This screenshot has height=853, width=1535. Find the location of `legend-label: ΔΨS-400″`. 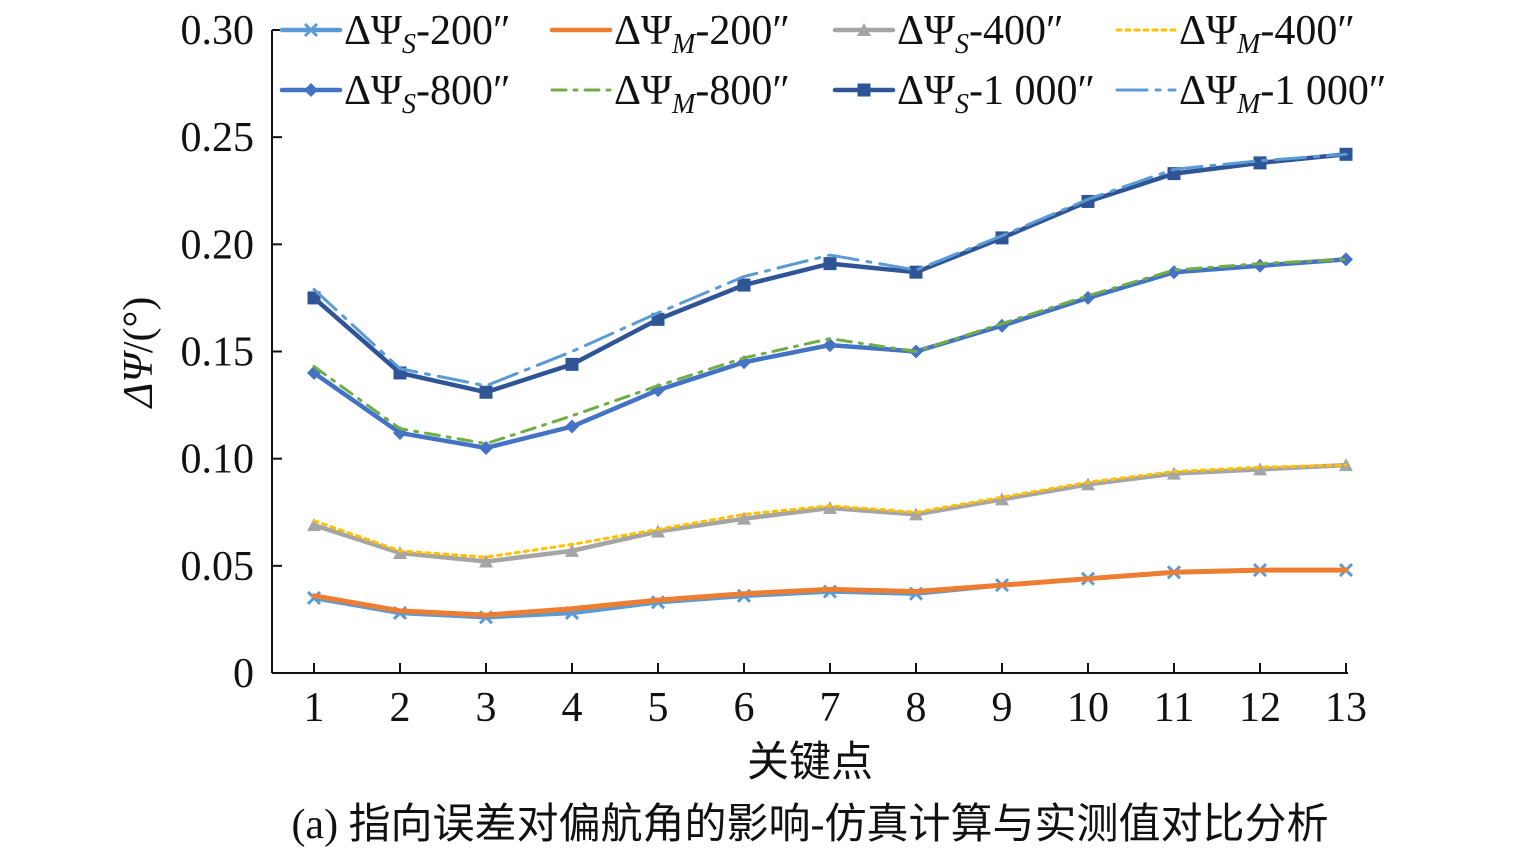

legend-label: ΔΨS-400″ is located at coordinates (980, 34).